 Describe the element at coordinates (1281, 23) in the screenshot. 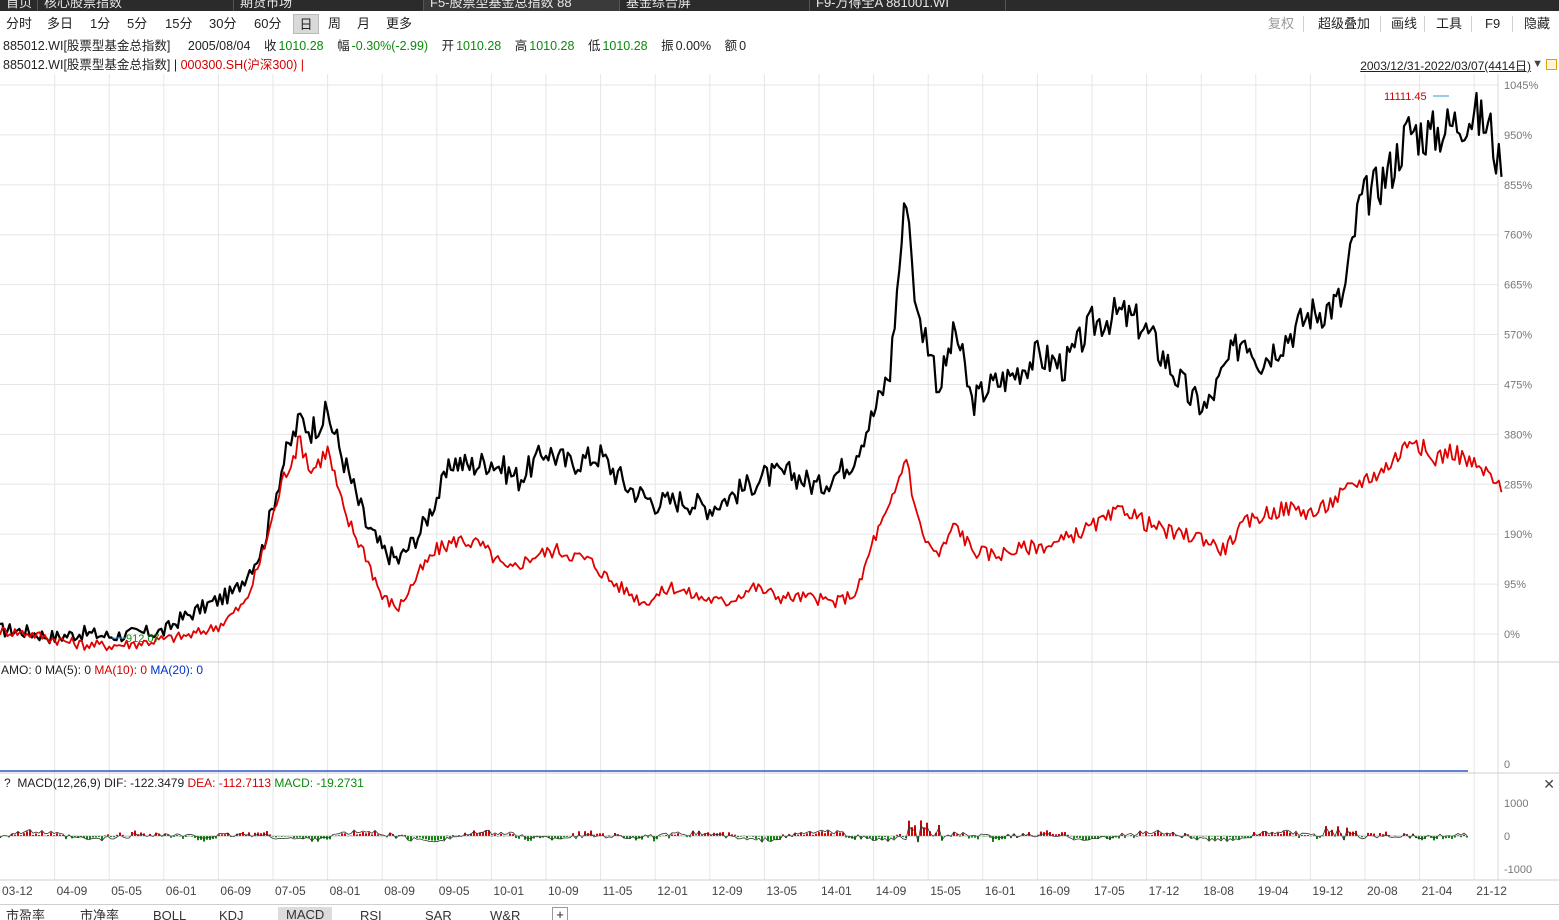

I see `adjust-button: 复权` at that location.